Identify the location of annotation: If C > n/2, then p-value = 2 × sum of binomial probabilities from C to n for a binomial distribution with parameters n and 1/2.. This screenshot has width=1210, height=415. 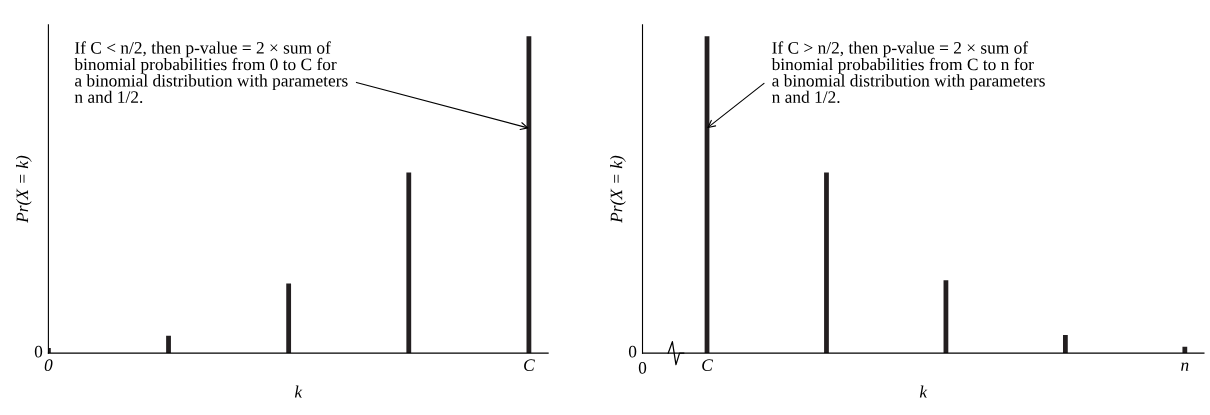
(908, 72).